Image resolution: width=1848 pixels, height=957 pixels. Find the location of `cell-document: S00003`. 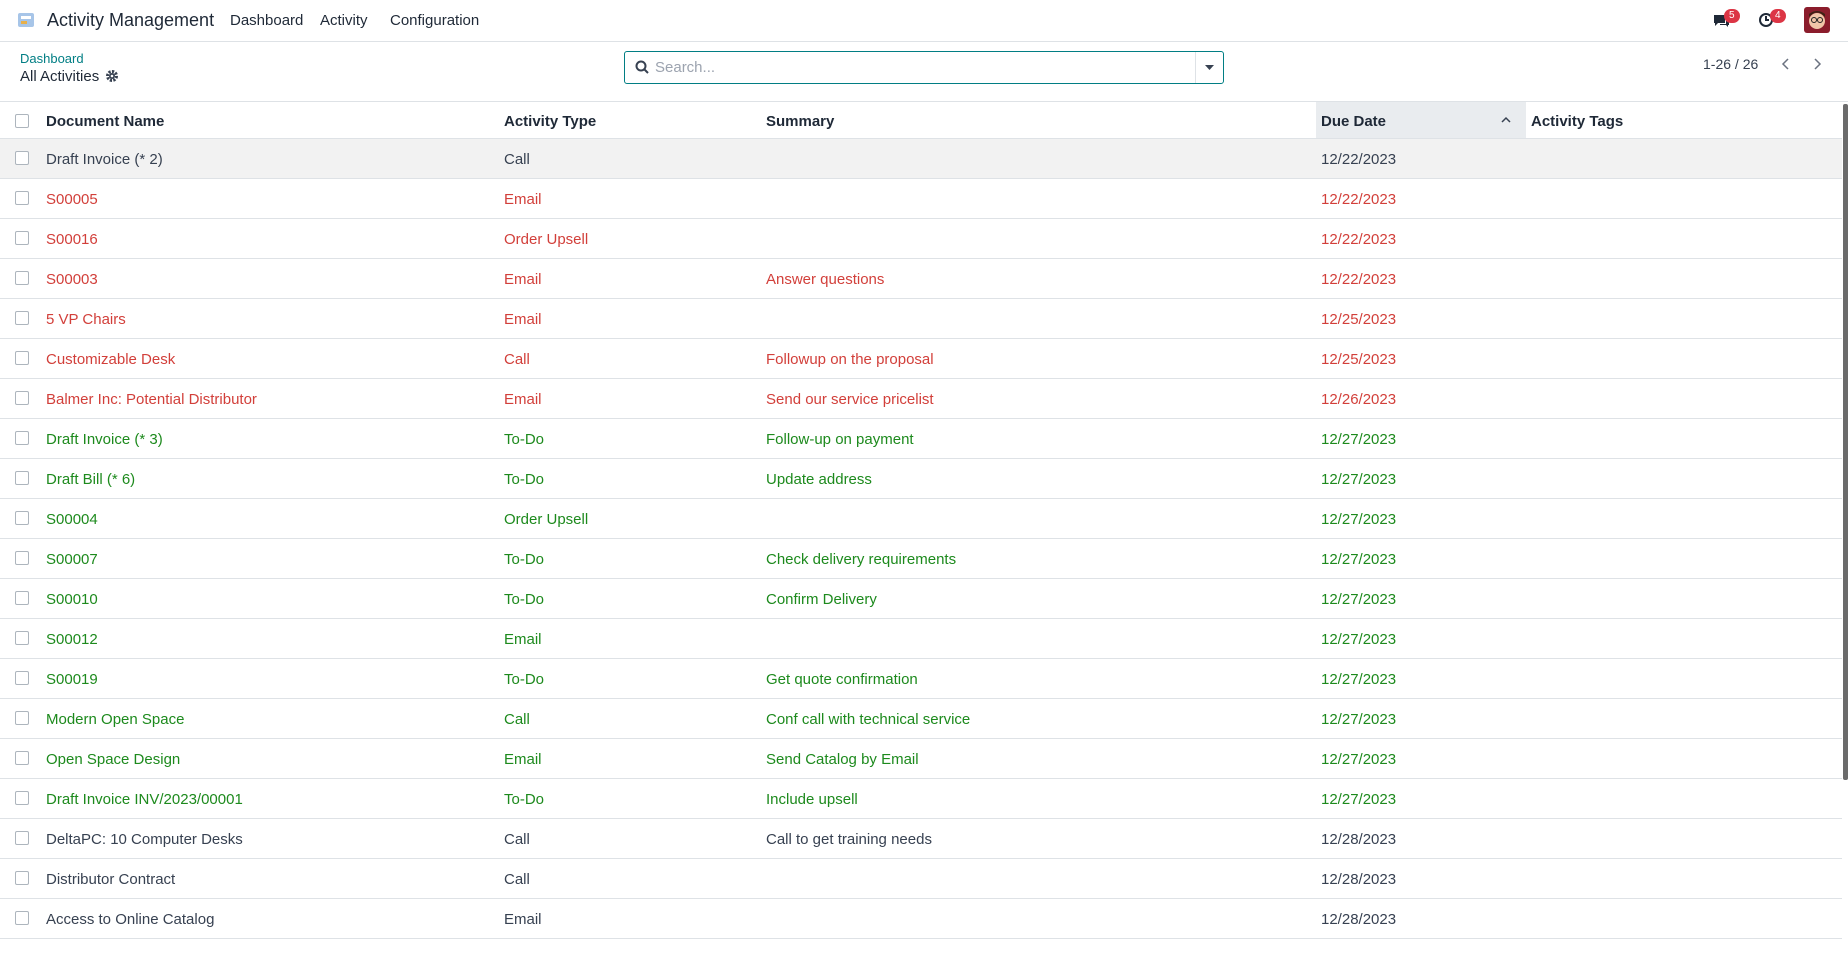

cell-document: S00003 is located at coordinates (72, 279).